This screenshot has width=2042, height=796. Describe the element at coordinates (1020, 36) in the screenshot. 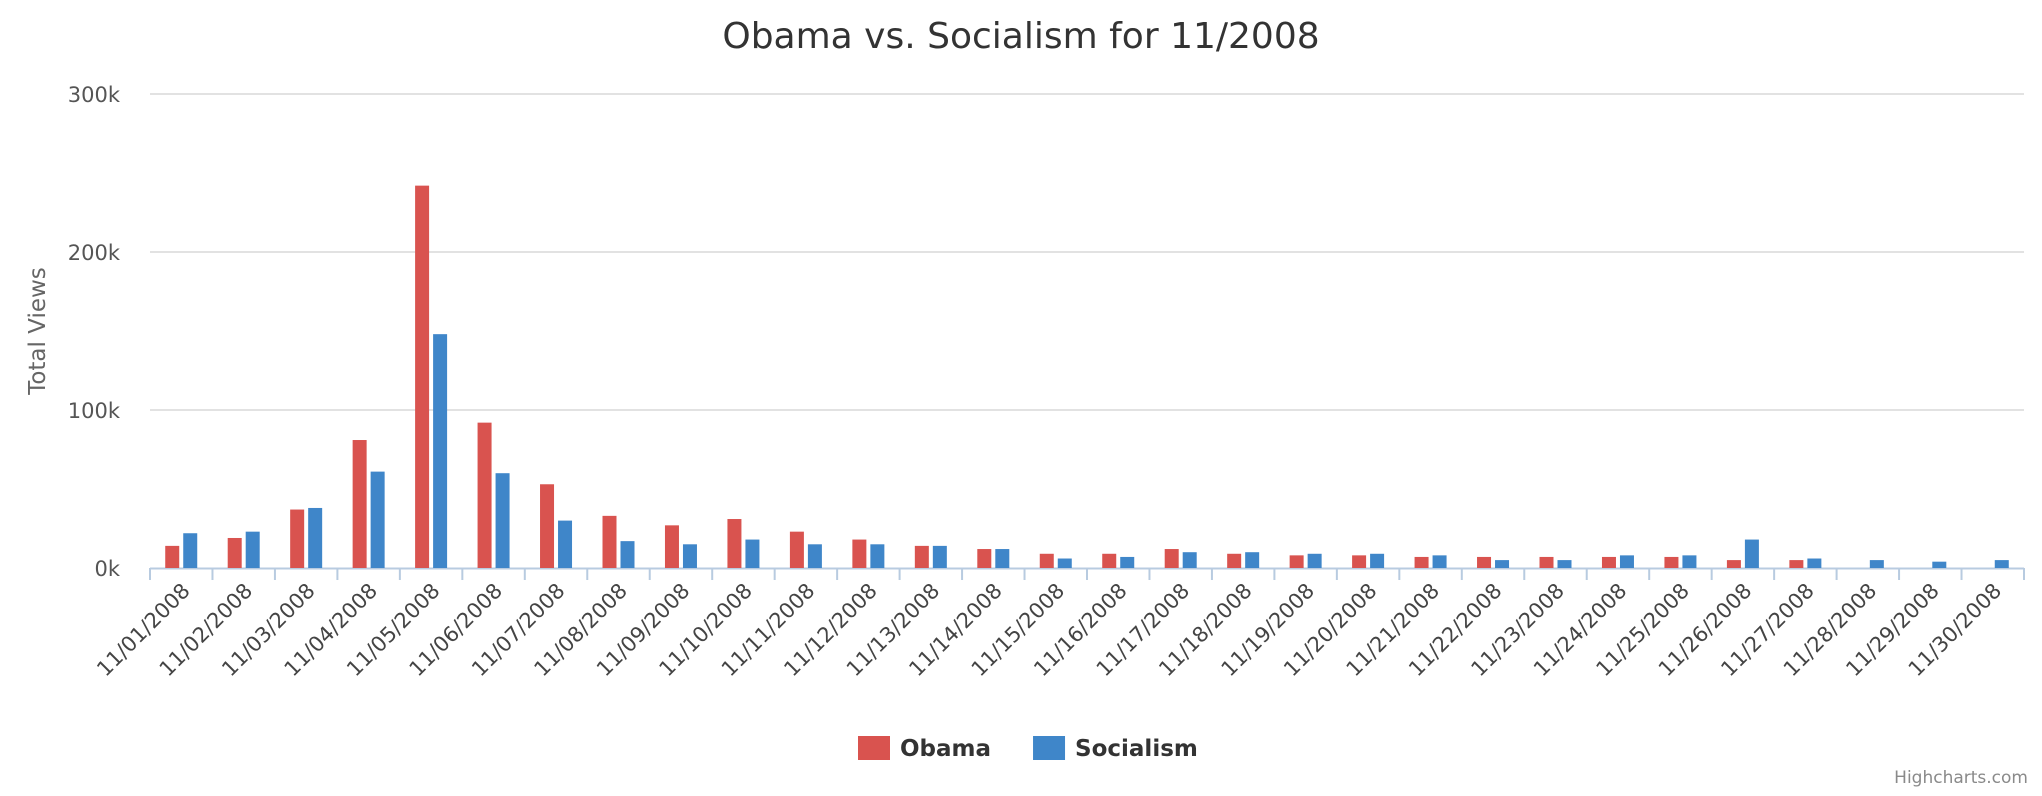

I see `chart-title: Obama vs. Socialism for 11/2008` at that location.